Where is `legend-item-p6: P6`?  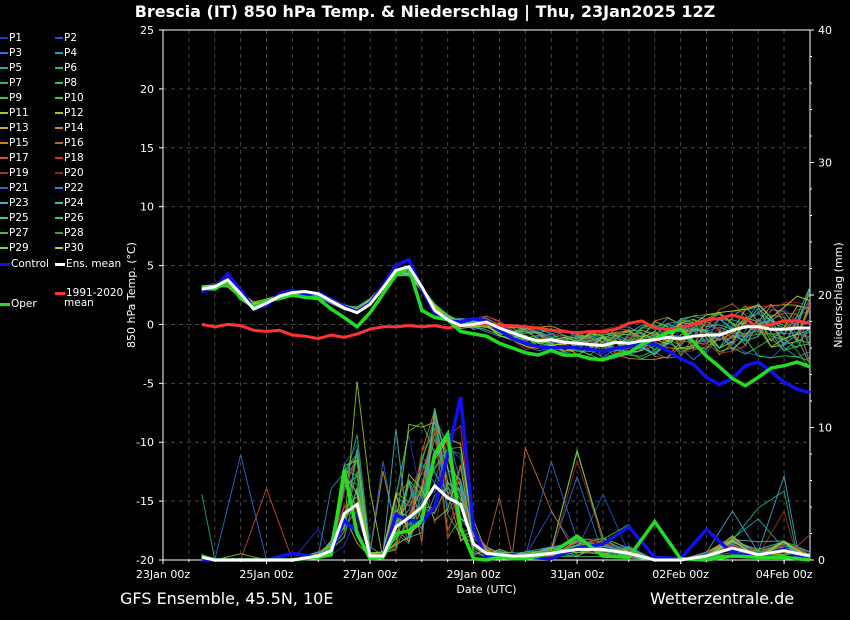 legend-item-p6: P6 is located at coordinates (66, 68).